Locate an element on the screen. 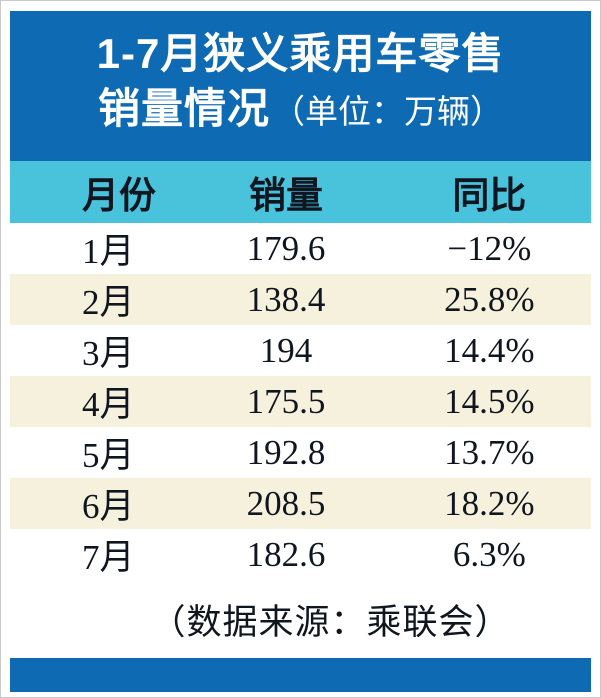 The width and height of the screenshot is (601, 698). chart-title-line1: 1-7月狭义乘用车零售 is located at coordinates (300, 53).